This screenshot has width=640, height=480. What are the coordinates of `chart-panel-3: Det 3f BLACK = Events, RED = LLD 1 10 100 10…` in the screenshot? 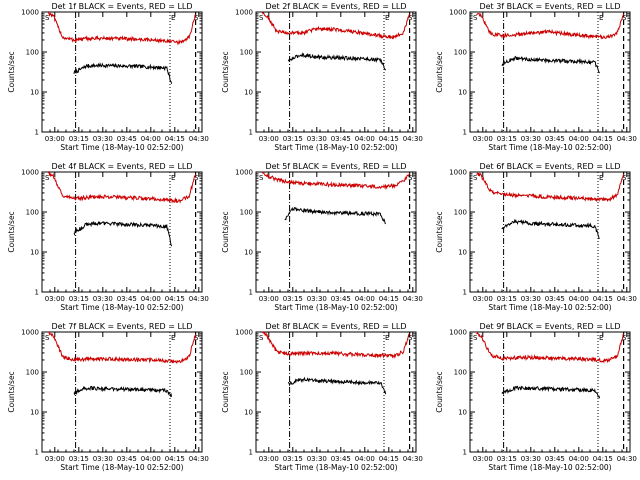 It's located at (536, 77).